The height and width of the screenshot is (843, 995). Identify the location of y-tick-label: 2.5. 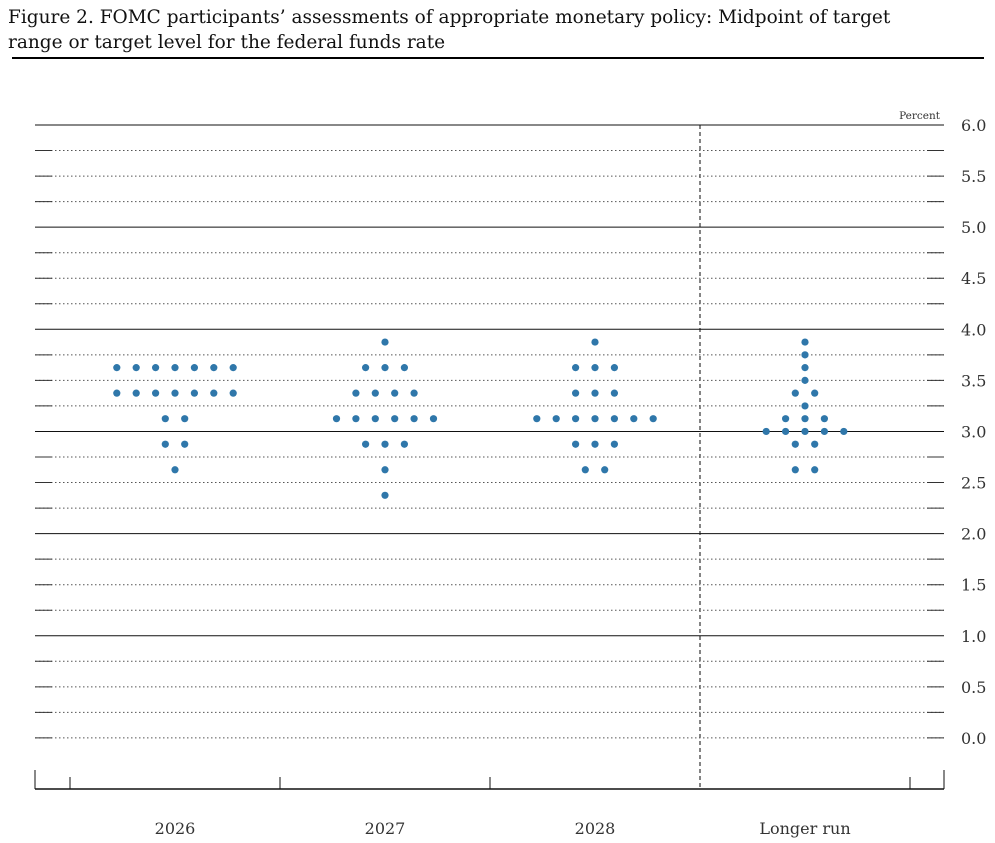
(973, 483).